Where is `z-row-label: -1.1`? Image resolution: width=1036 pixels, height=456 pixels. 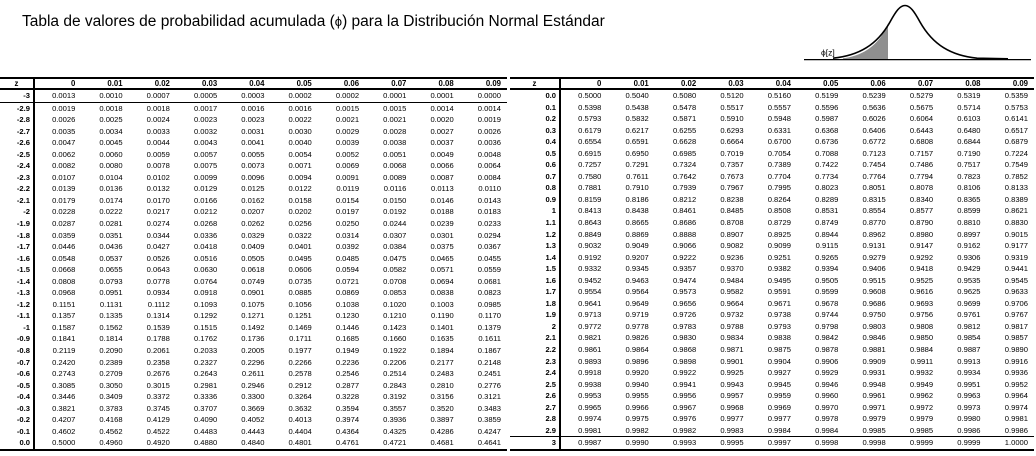 z-row-label: -1.1 is located at coordinates (17, 316).